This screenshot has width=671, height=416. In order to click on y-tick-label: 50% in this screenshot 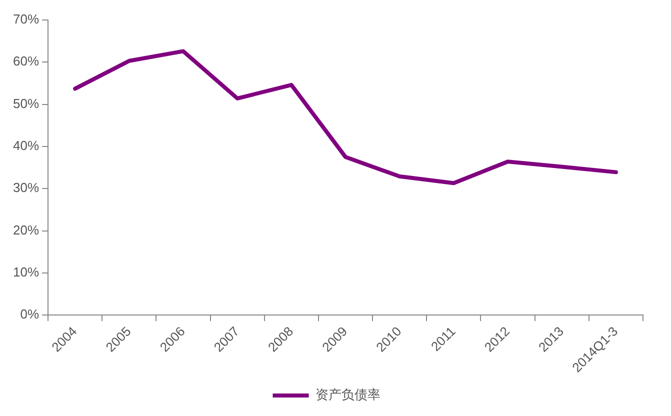, I will do `click(26, 103)`.